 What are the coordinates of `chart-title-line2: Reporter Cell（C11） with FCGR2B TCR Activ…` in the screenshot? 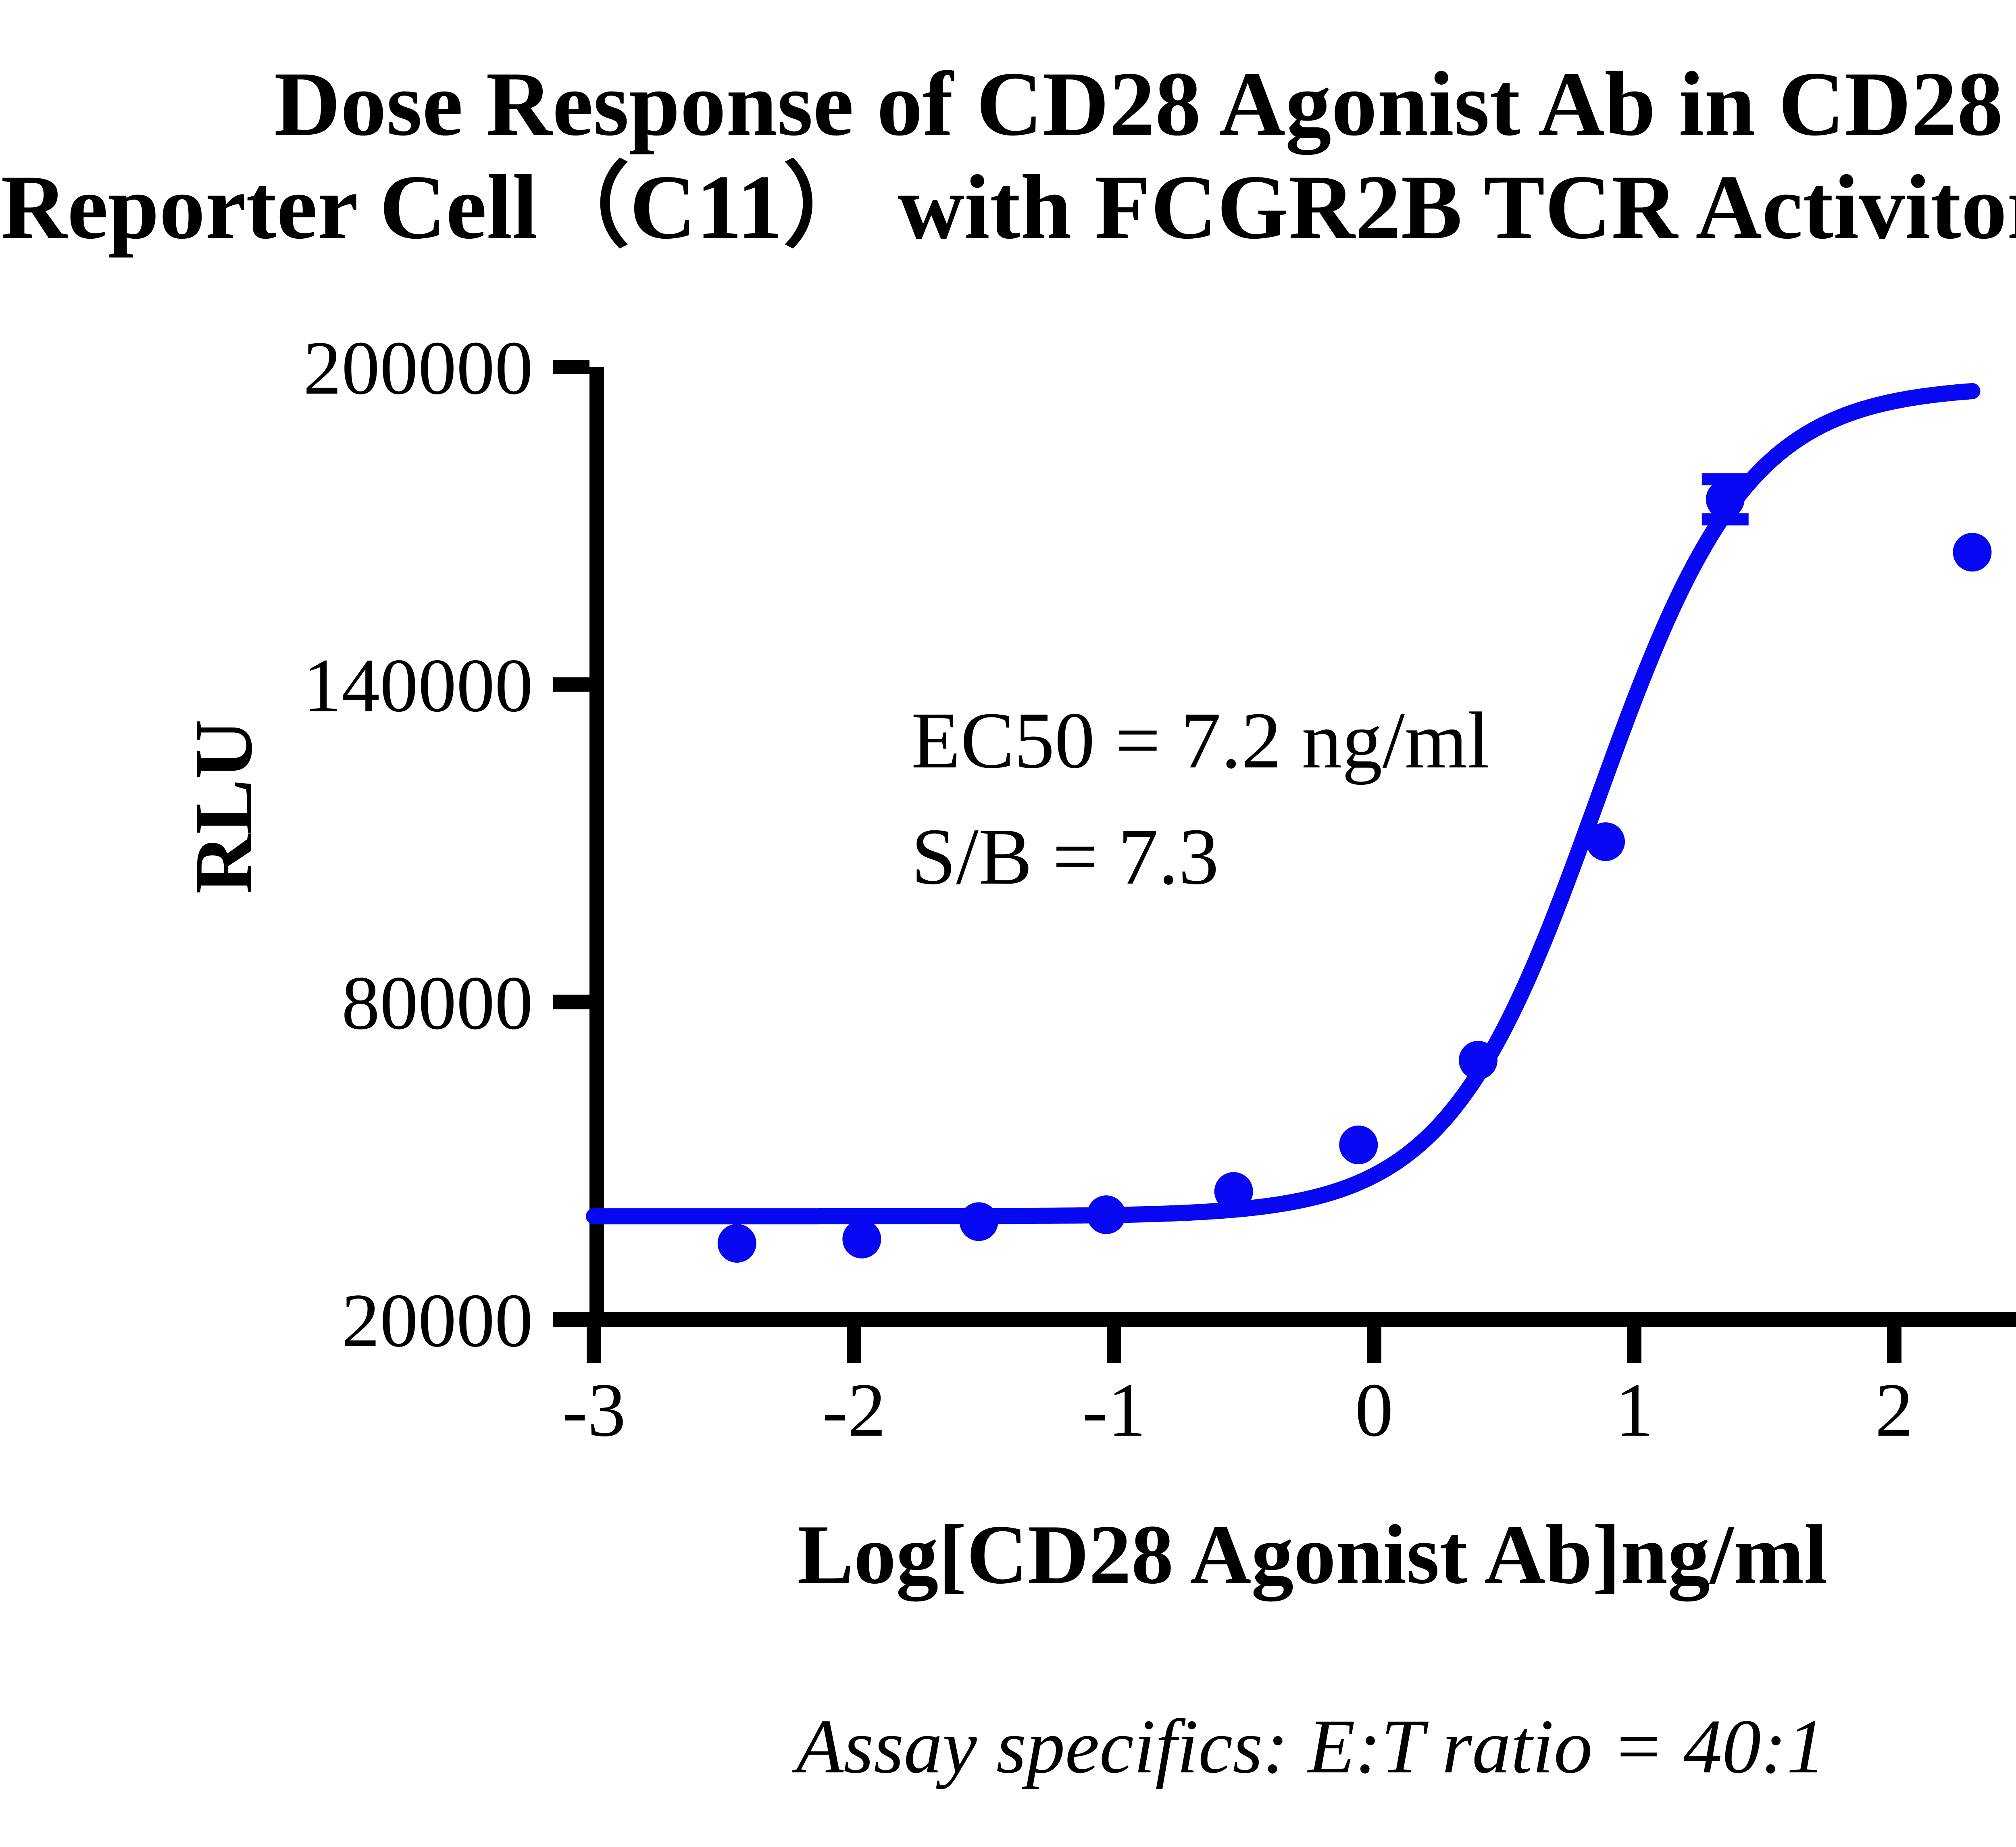 It's located at (1009, 207).